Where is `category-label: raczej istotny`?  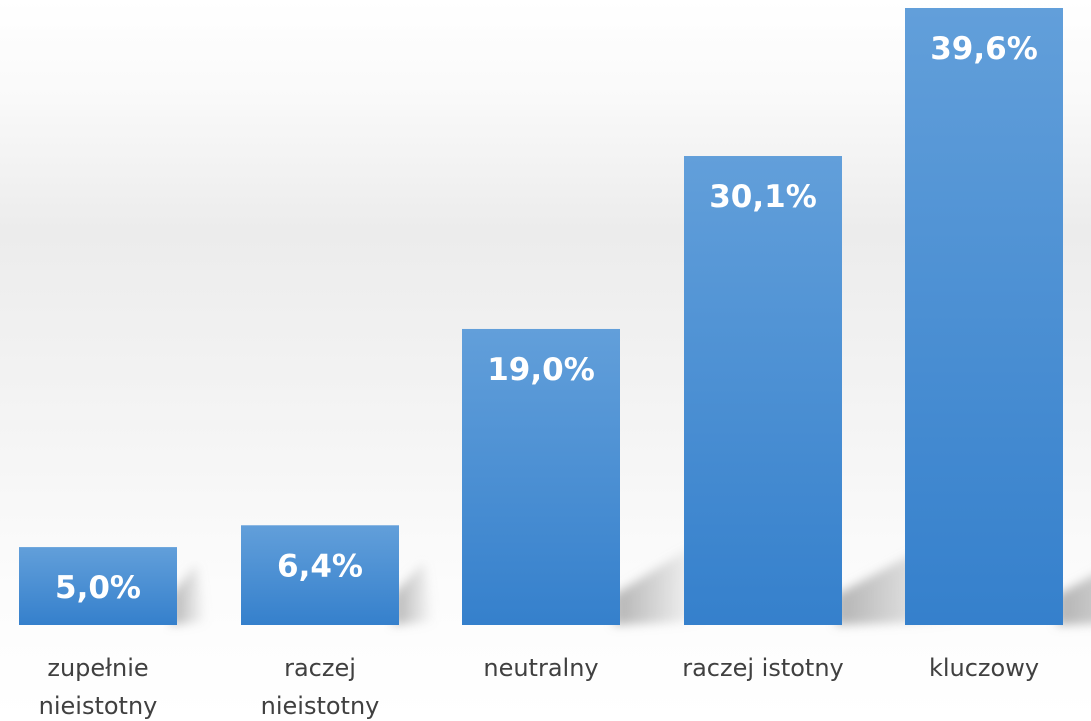
category-label: raczej istotny is located at coordinates (763, 668).